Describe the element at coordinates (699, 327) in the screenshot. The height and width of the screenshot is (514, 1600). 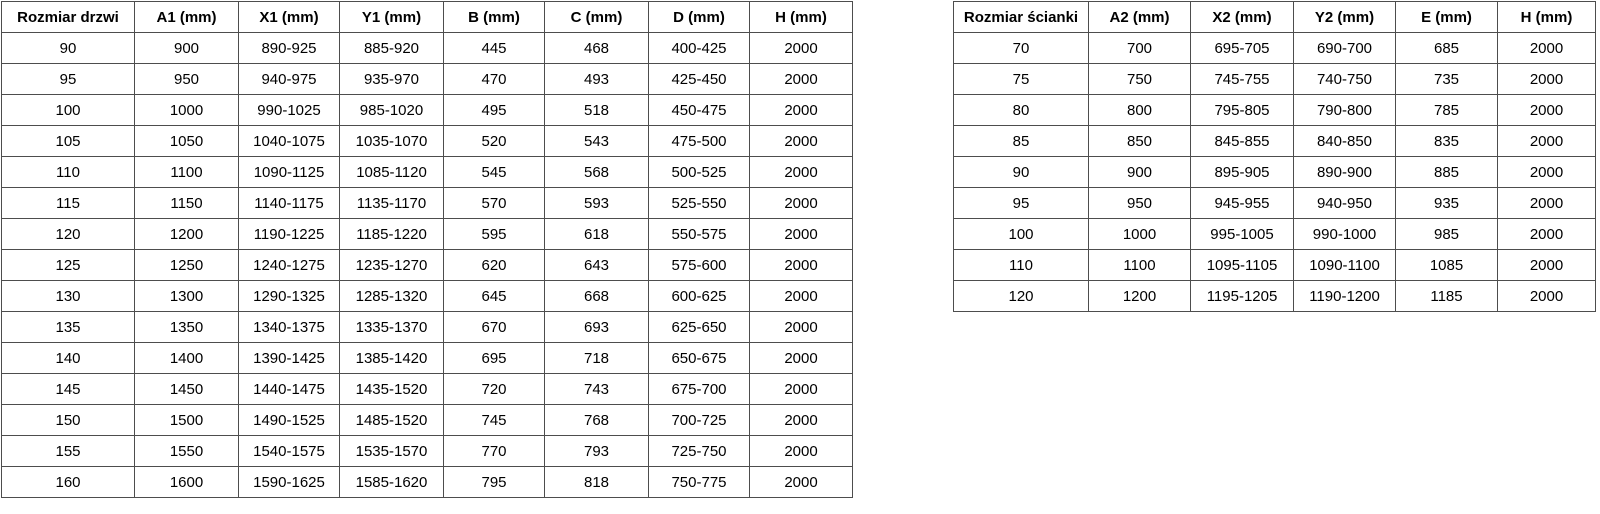
I see `table-cell: 625-650` at that location.